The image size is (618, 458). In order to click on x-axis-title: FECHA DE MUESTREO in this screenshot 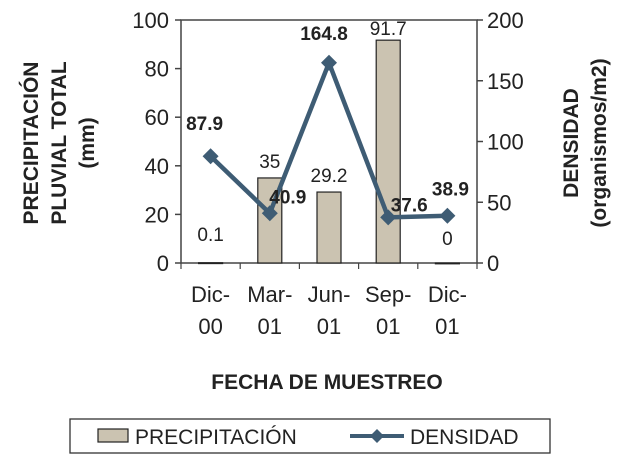, I will do `click(326, 382)`.